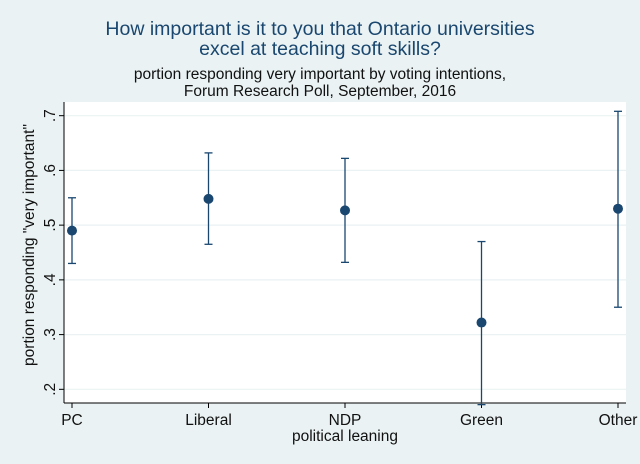  Describe the element at coordinates (50, 225) in the screenshot. I see `y-tick-label: .5` at that location.